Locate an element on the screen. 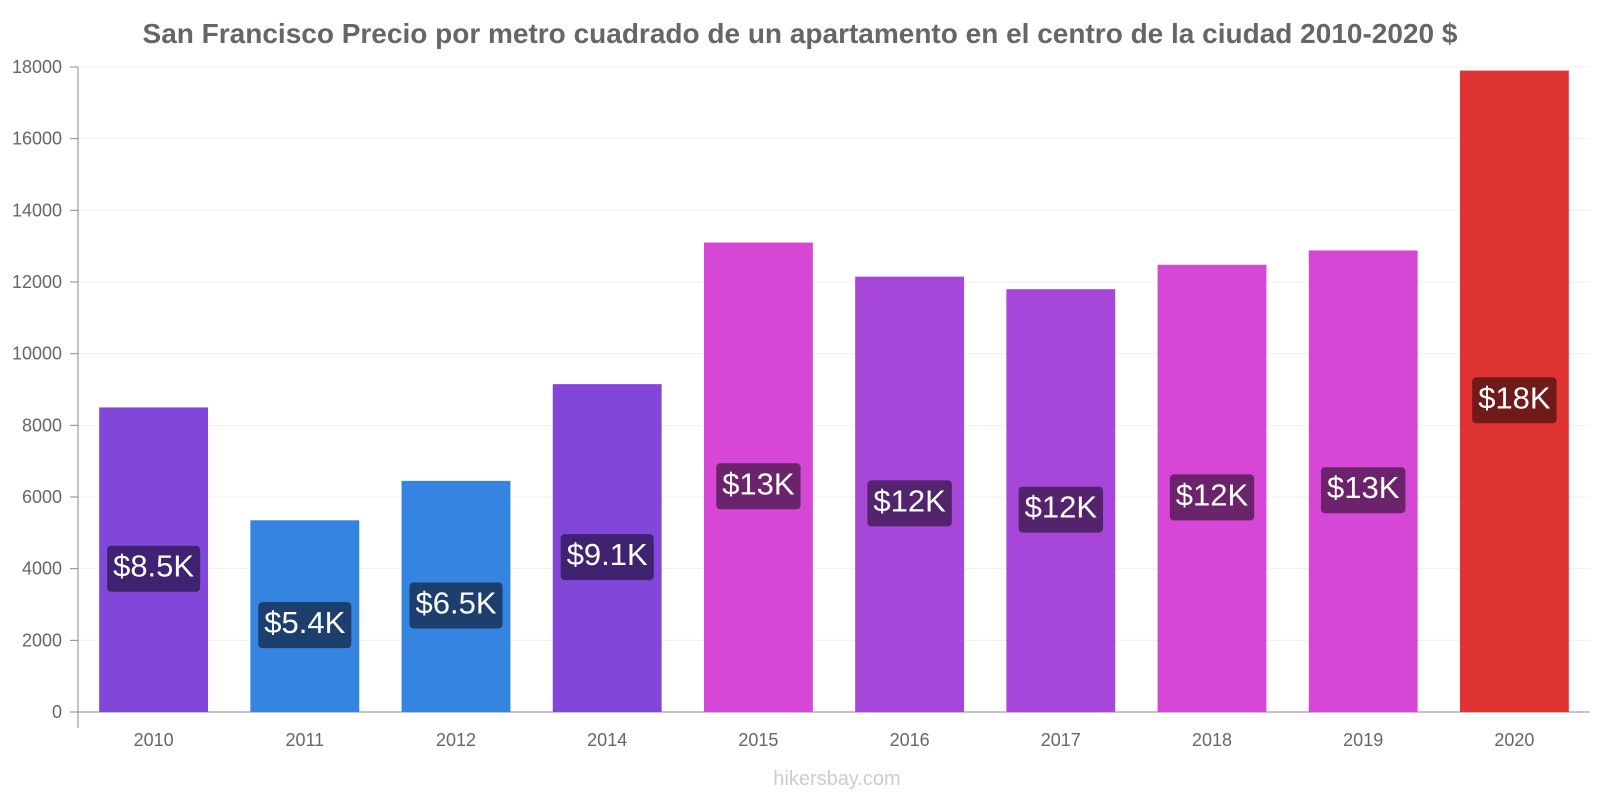 The height and width of the screenshot is (800, 1600). data-label-2016: $12K is located at coordinates (909, 503).